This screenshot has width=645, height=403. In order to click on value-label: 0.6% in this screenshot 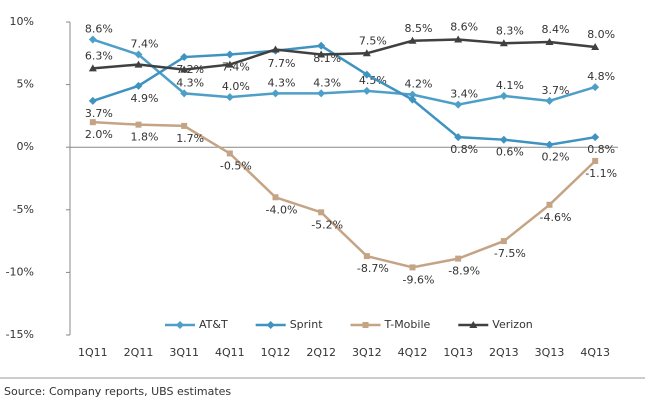, I will do `click(510, 152)`.